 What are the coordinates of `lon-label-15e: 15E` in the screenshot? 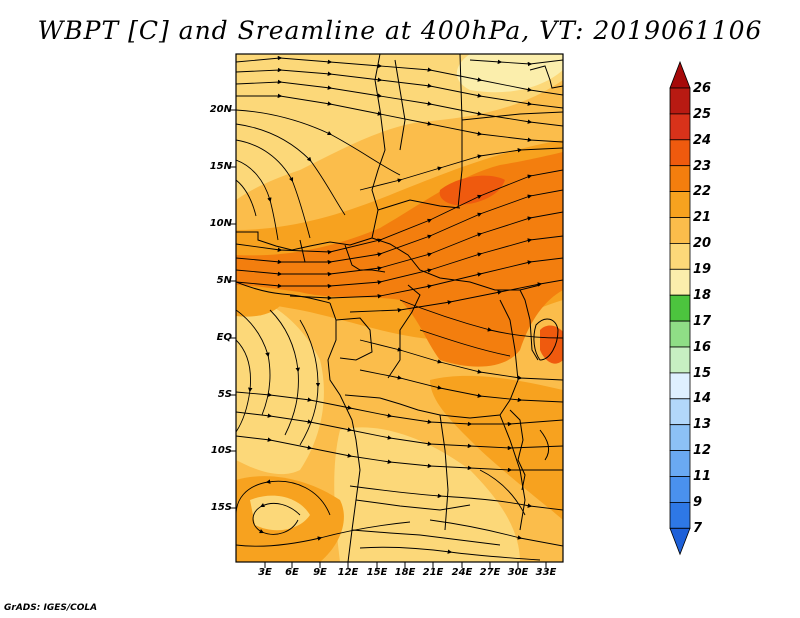 It's located at (377, 572).